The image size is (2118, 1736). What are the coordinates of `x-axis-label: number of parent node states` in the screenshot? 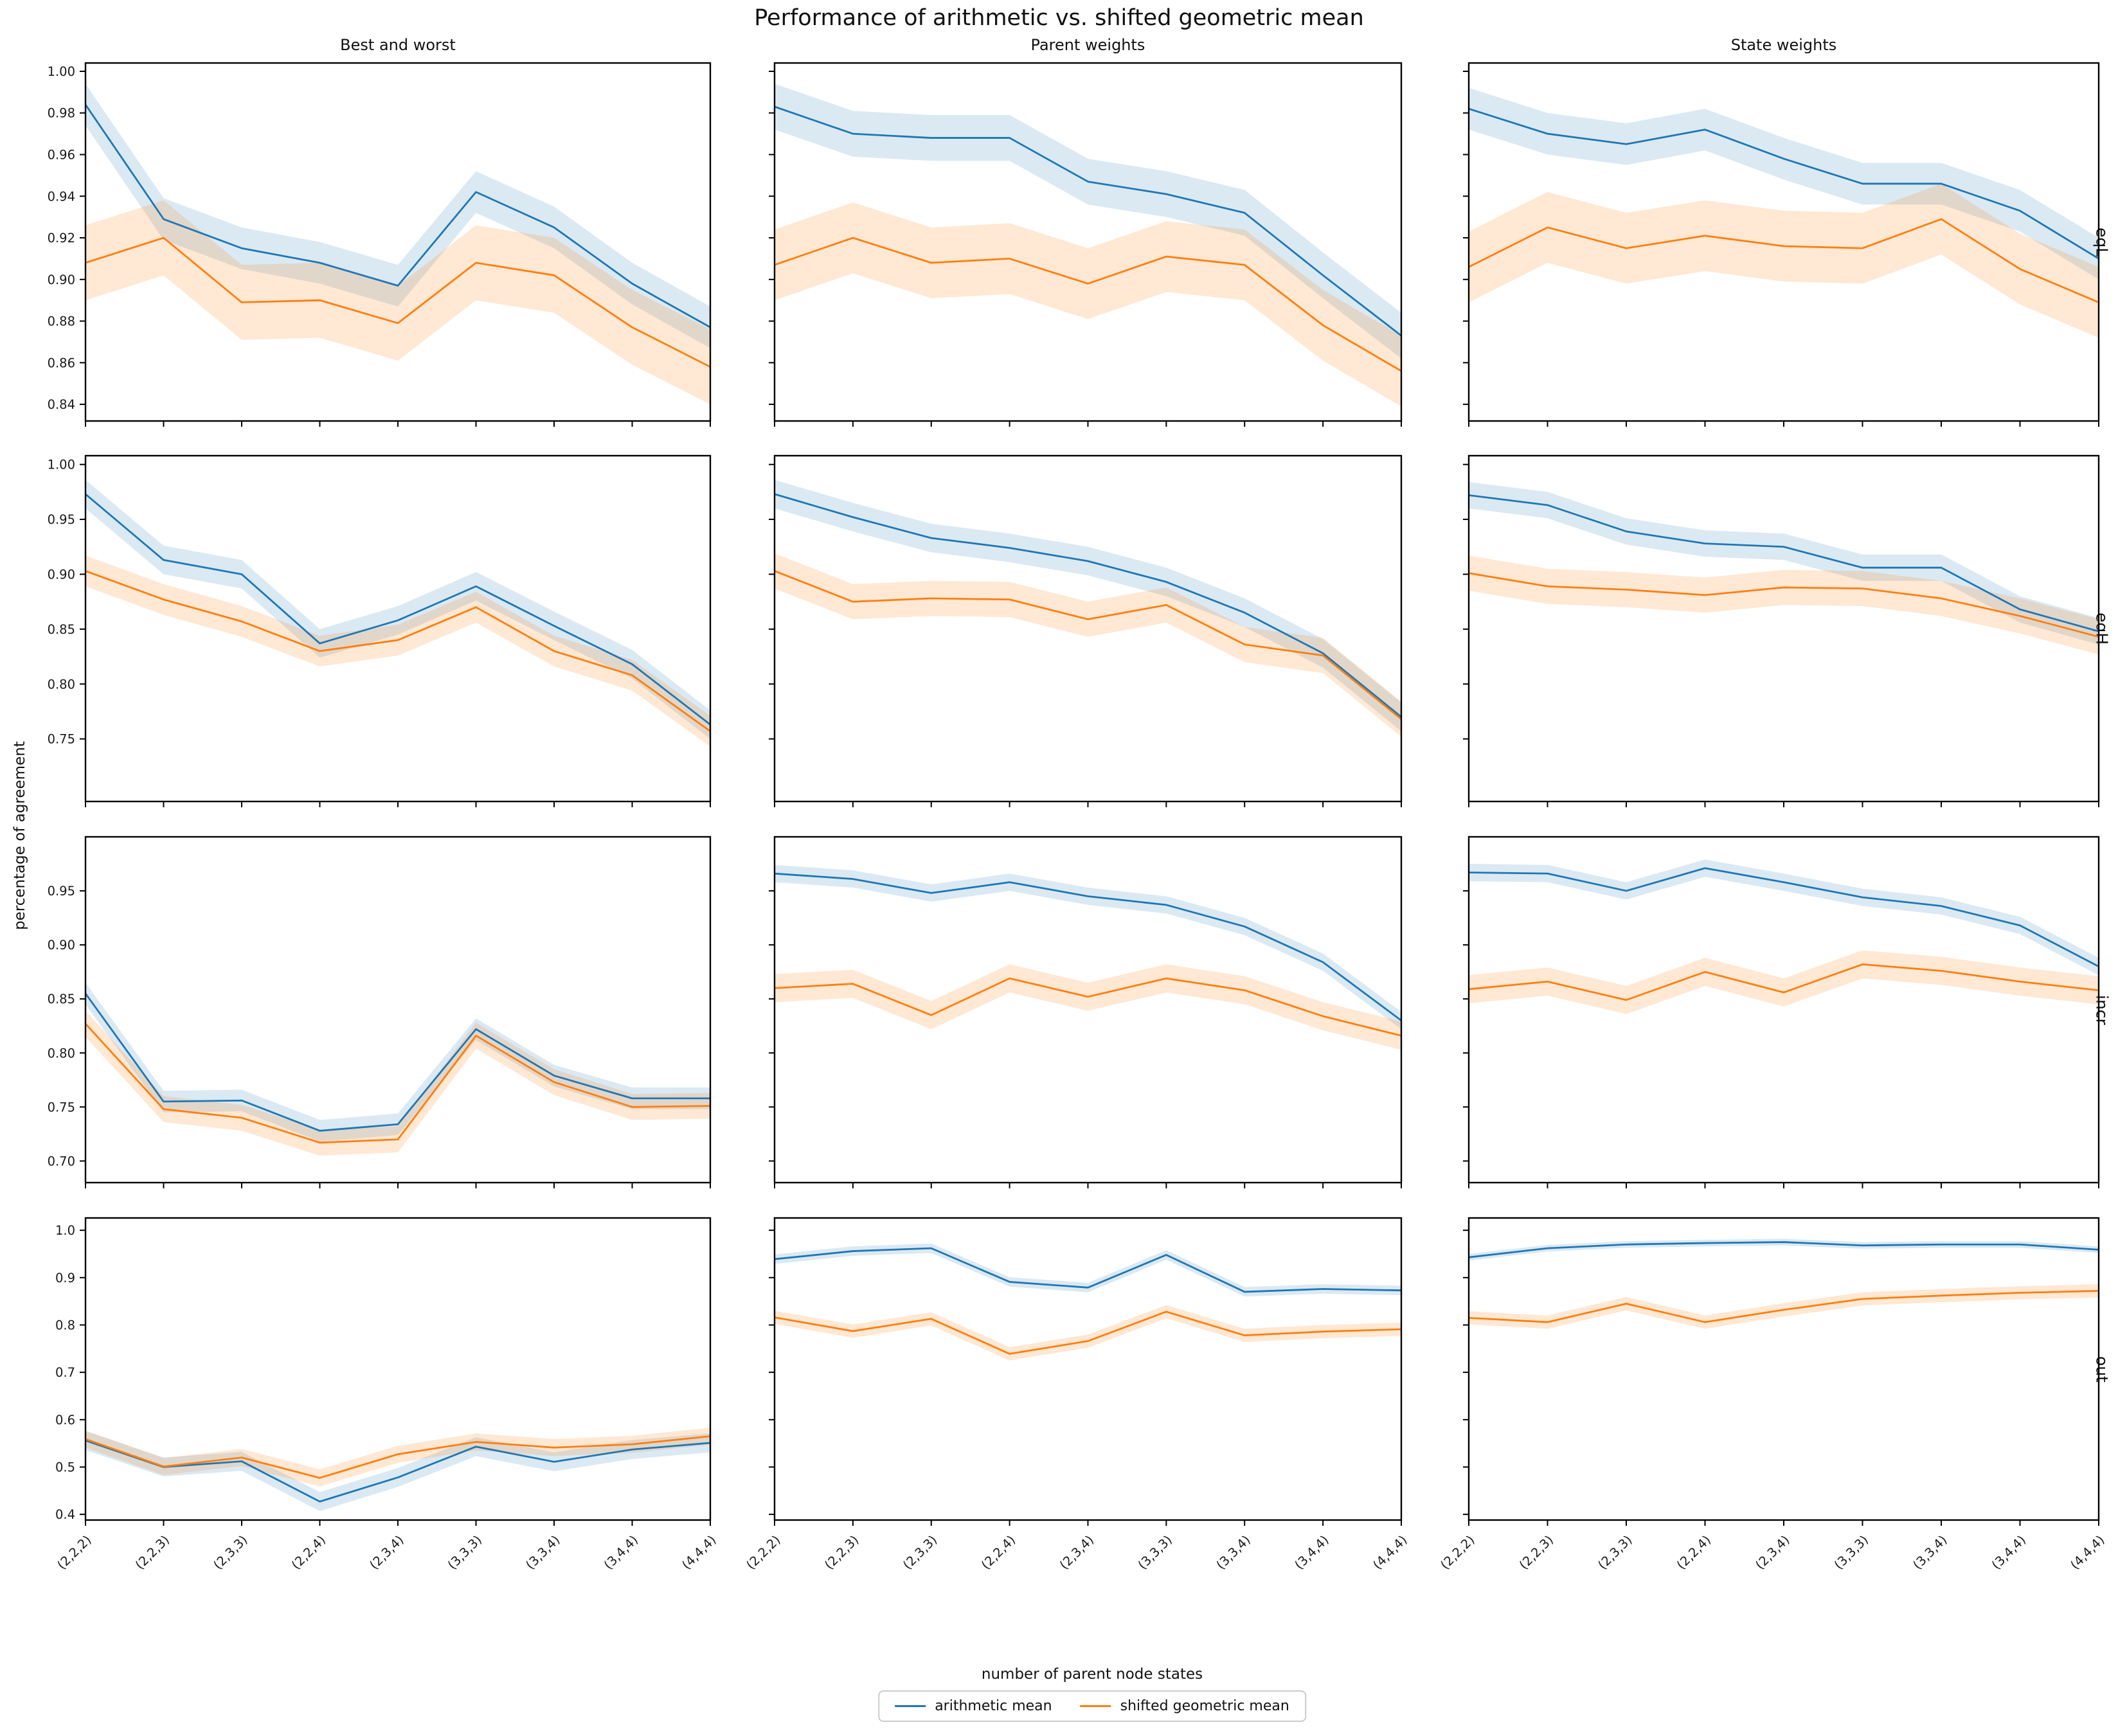 It's located at (1092, 1674).